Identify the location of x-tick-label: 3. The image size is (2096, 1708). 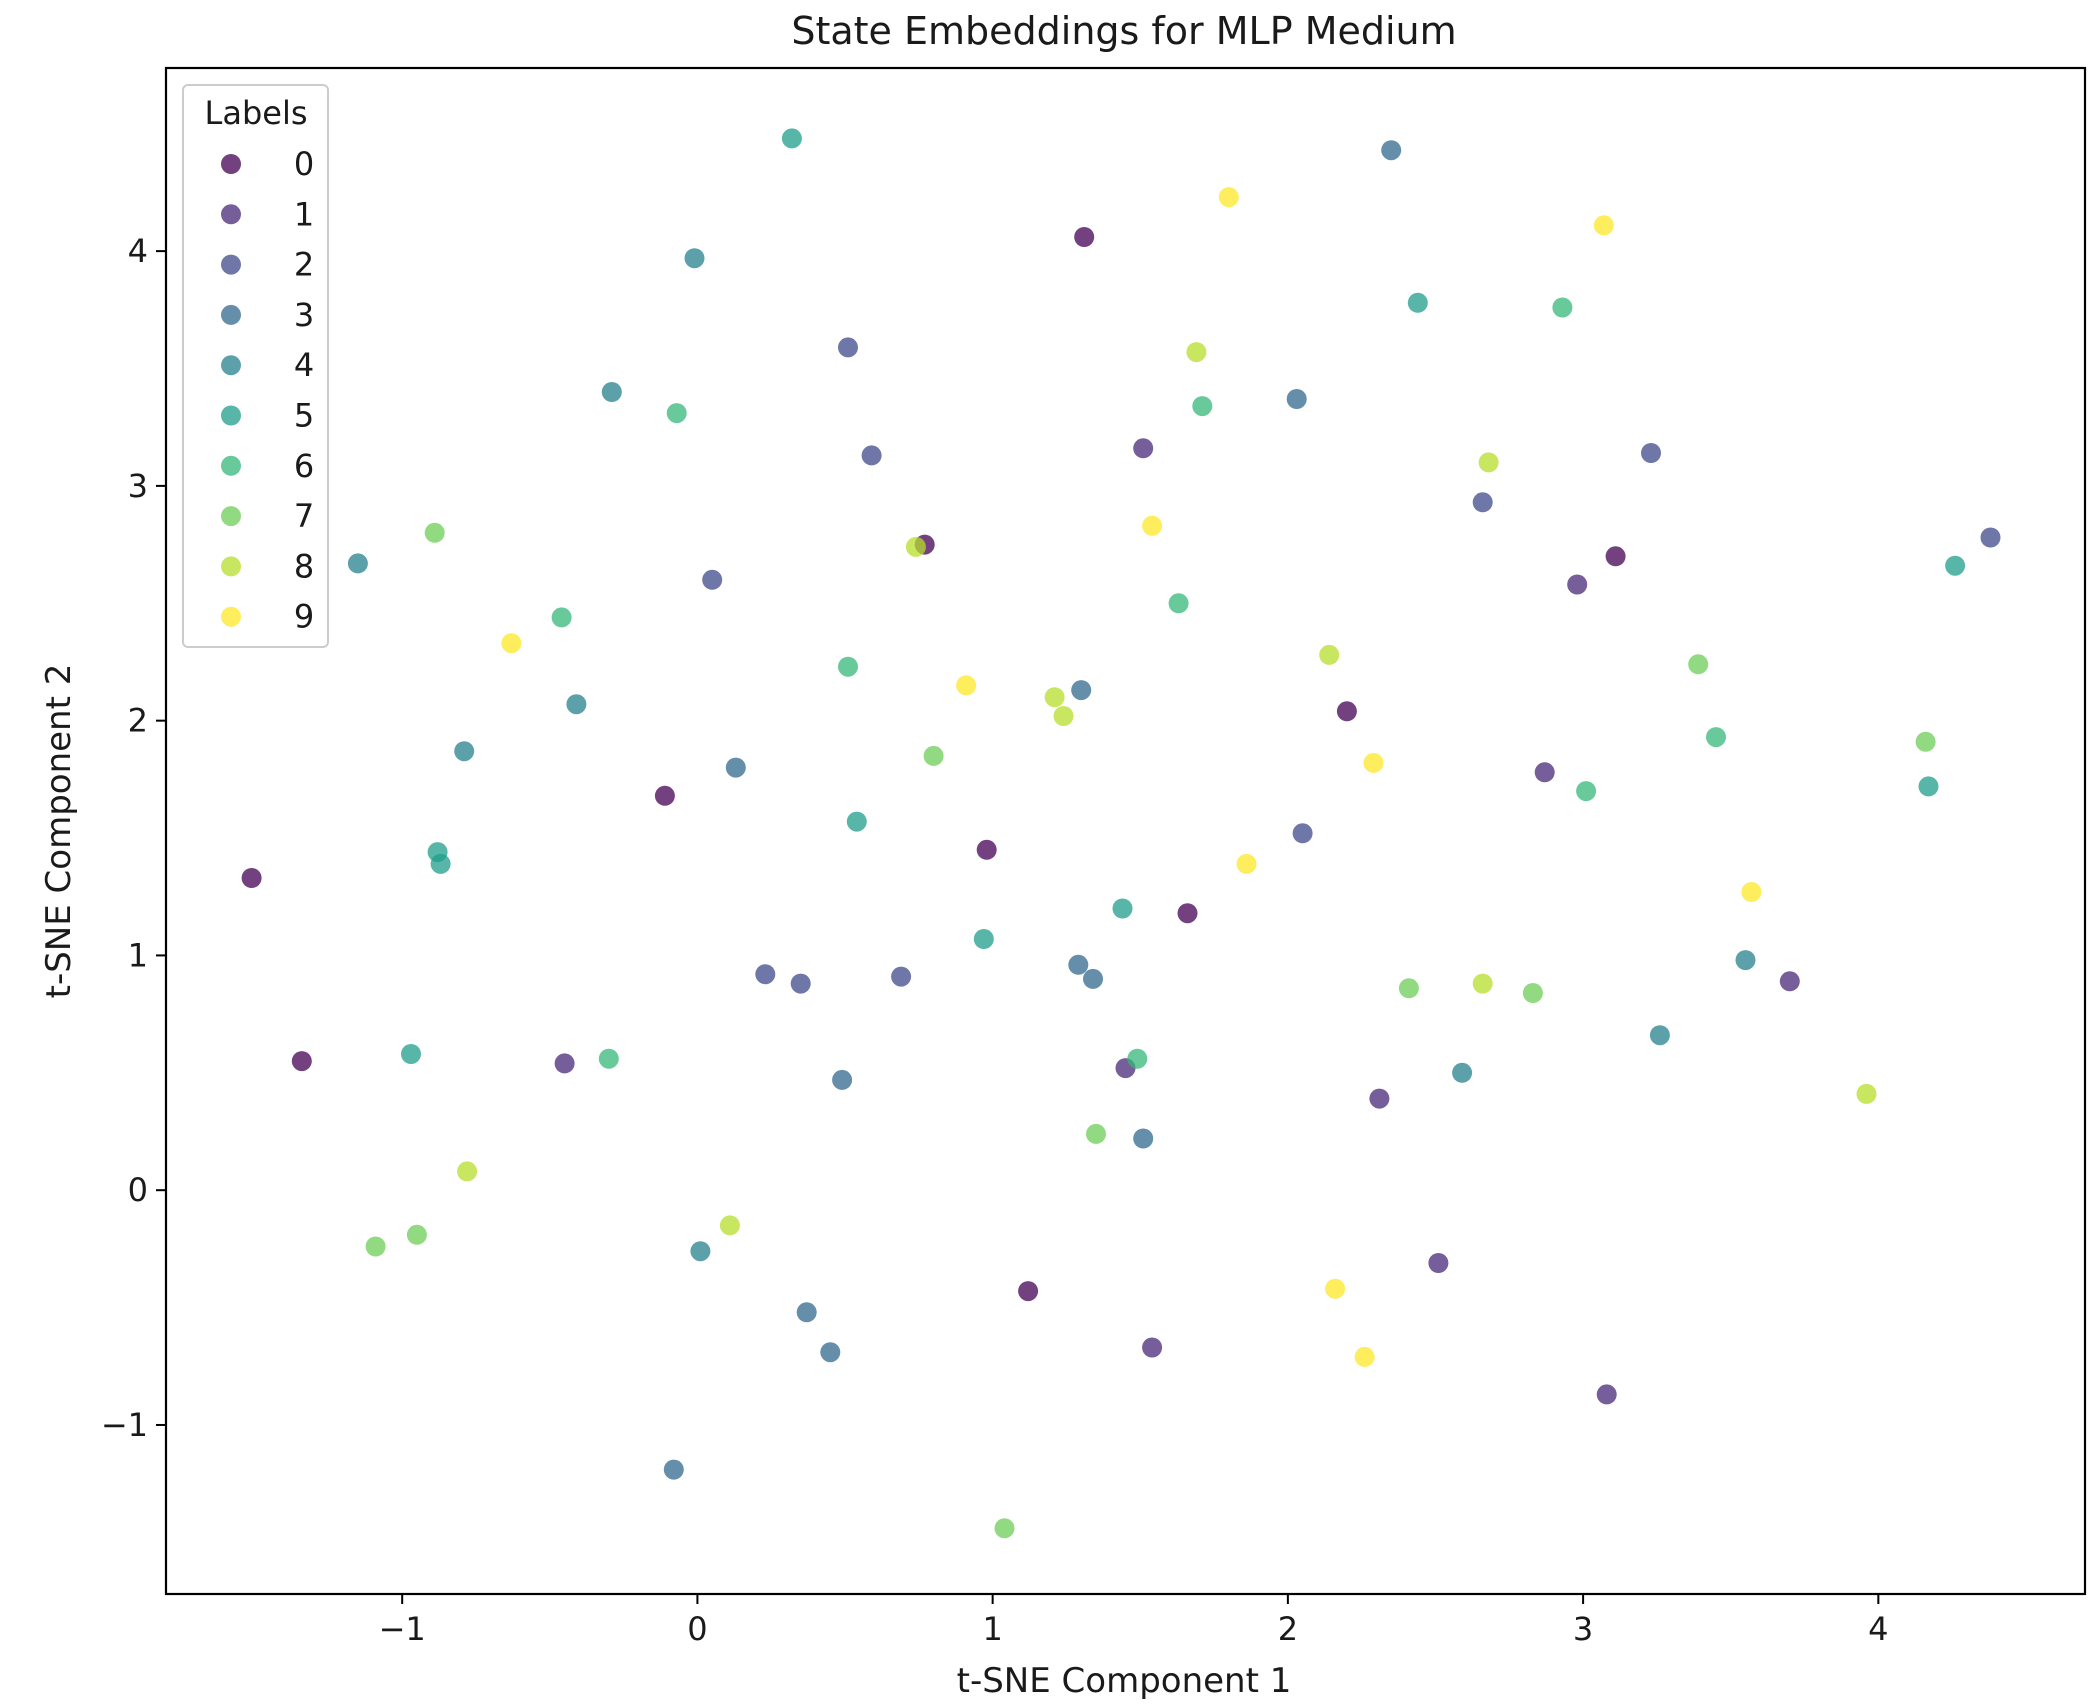
(1583, 1629).